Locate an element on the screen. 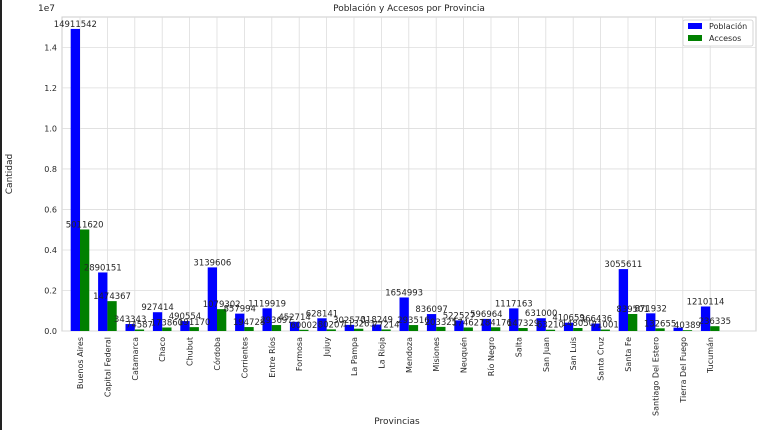 The height and width of the screenshot is (430, 762). data-label-poblacion: 522527 is located at coordinates (459, 316).